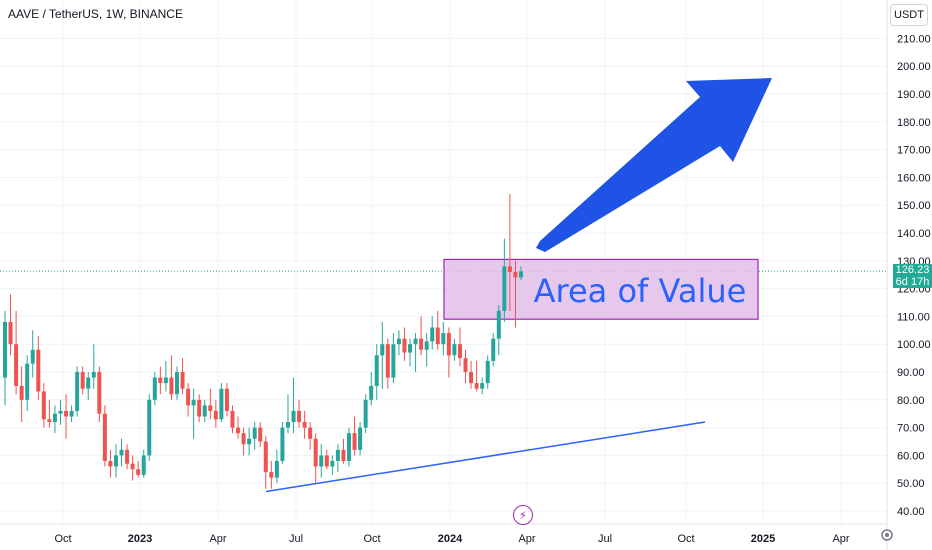 The image size is (932, 550). I want to click on lightning-icon: ⚡︎, so click(523, 515).